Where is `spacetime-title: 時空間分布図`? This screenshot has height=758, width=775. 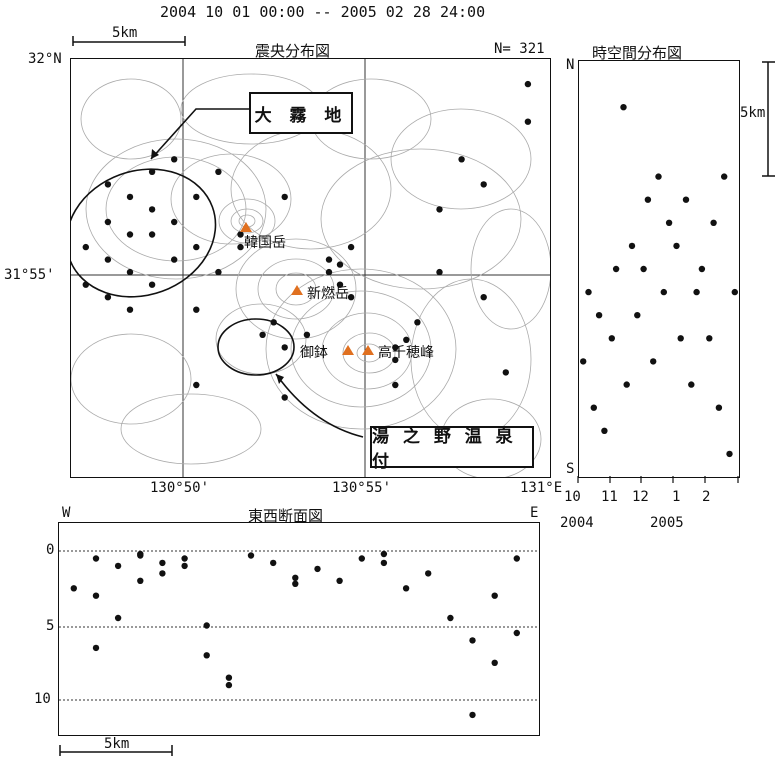 spacetime-title: 時空間分布図 is located at coordinates (637, 53).